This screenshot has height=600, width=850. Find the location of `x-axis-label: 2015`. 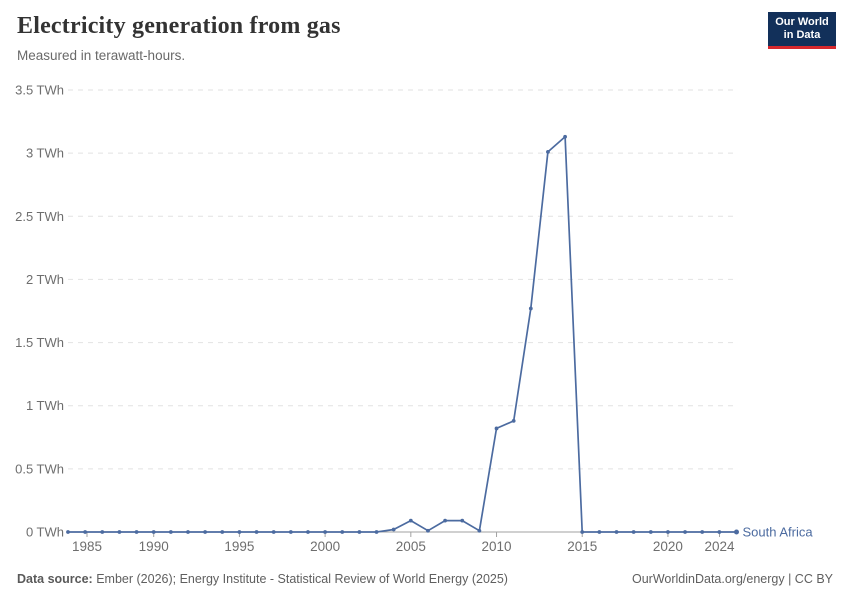

x-axis-label: 2015 is located at coordinates (582, 546).